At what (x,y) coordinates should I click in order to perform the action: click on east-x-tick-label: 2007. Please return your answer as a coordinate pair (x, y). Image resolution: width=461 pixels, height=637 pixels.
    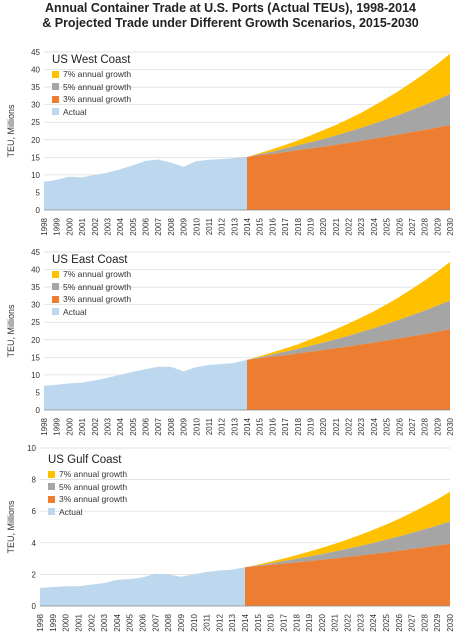
    Looking at the image, I should click on (158, 426).